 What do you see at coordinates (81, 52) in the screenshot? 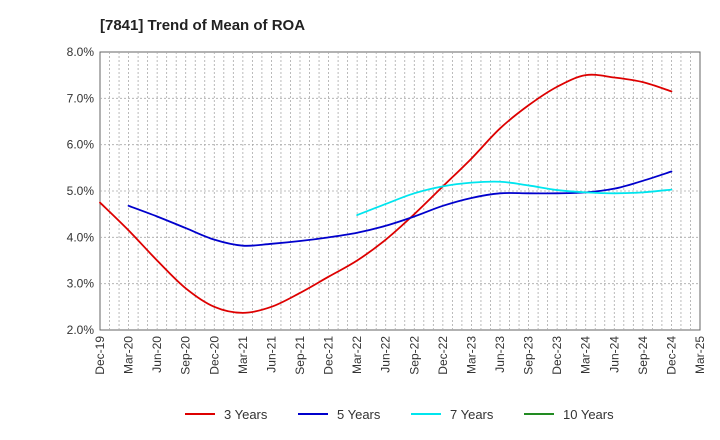
I see `y-tick-label: 8.0%` at bounding box center [81, 52].